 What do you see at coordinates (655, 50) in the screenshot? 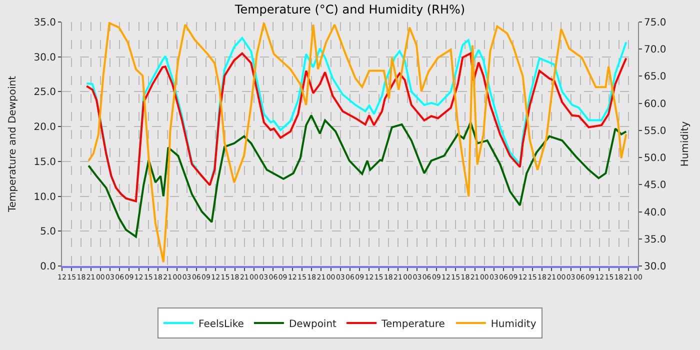
I see `y2-tick-label: 70.0` at bounding box center [655, 50].